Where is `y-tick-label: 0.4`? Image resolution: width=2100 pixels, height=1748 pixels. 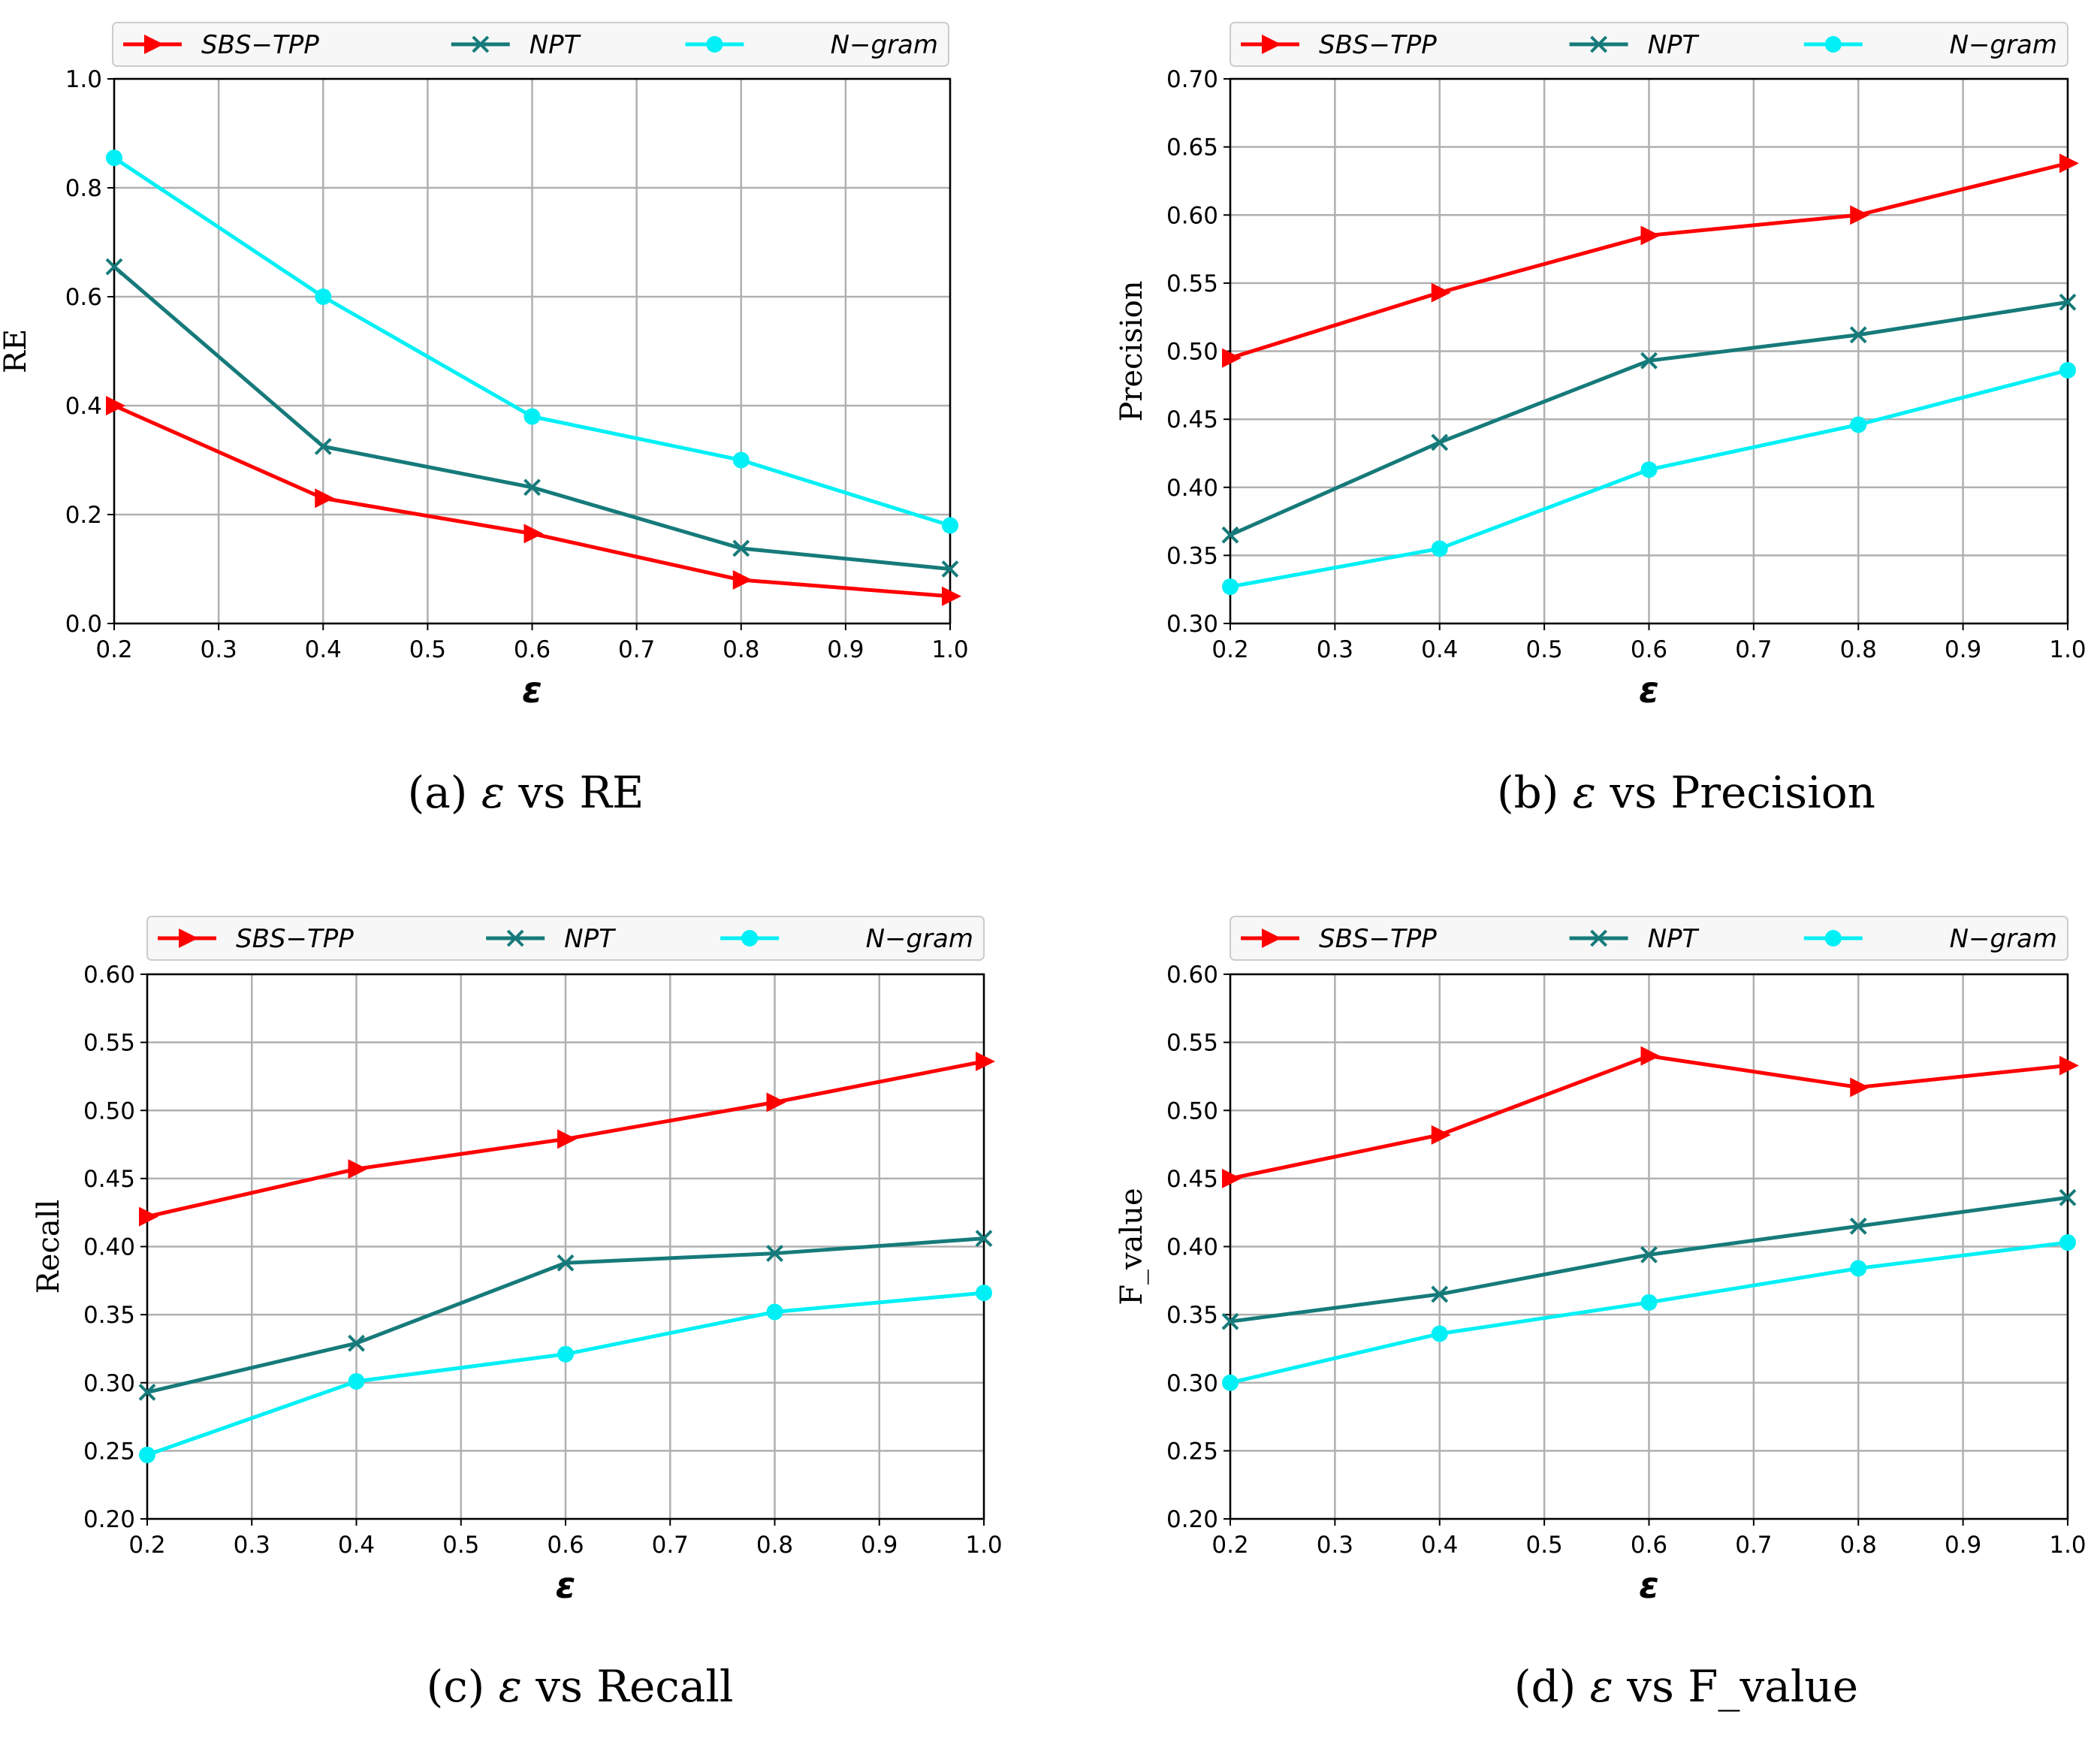 y-tick-label: 0.4 is located at coordinates (83, 406).